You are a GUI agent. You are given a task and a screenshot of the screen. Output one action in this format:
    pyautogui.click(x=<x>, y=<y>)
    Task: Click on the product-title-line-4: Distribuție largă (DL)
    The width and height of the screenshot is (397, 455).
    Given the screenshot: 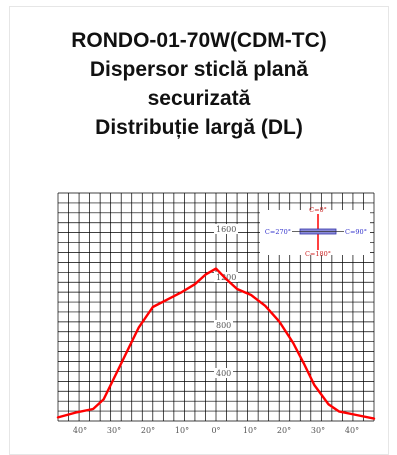 What is the action you would take?
    pyautogui.click(x=199, y=127)
    